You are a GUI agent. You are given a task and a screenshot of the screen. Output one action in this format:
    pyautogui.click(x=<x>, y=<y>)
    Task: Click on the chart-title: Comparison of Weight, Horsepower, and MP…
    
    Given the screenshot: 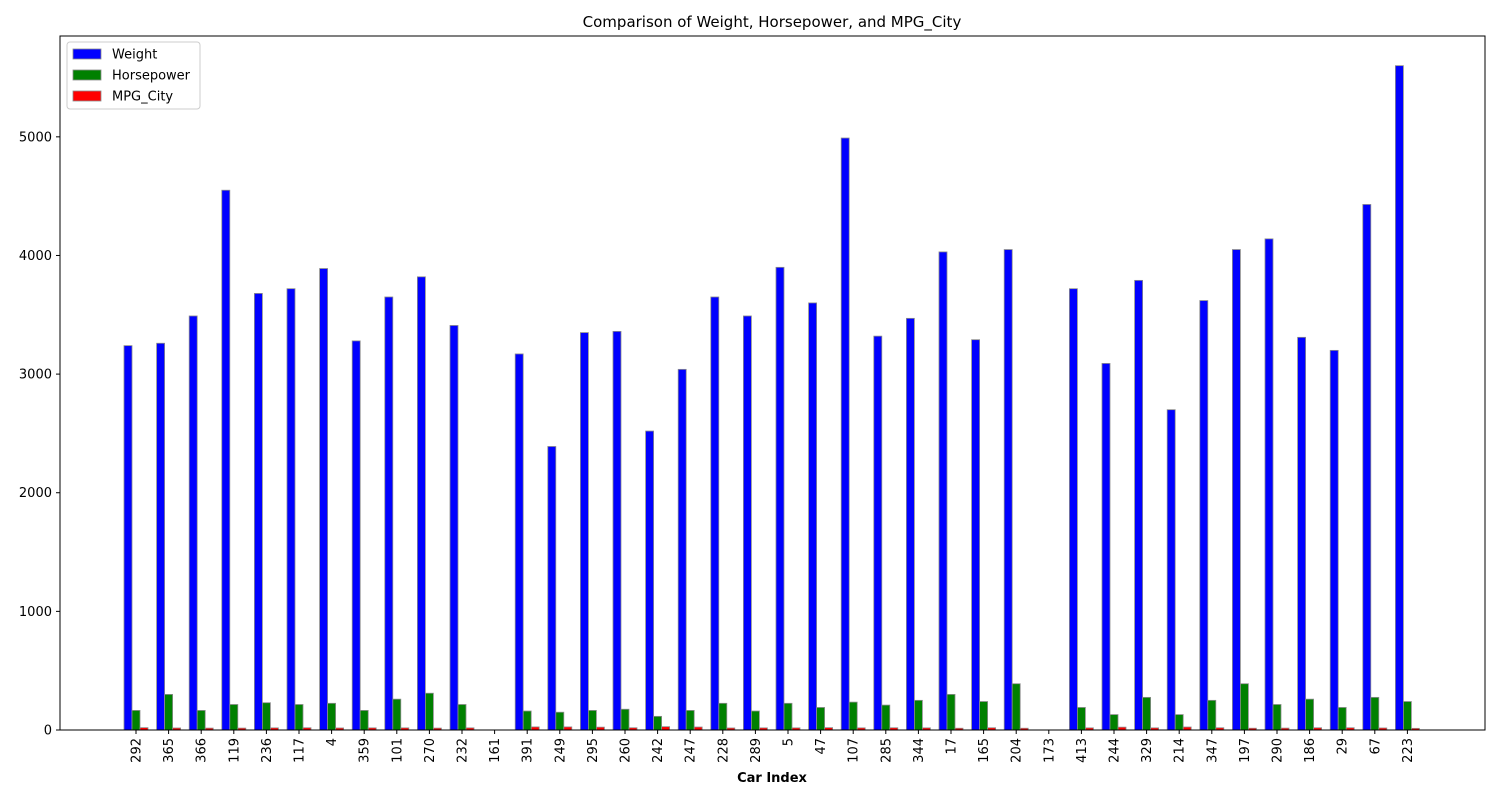 What is the action you would take?
    pyautogui.click(x=772, y=22)
    